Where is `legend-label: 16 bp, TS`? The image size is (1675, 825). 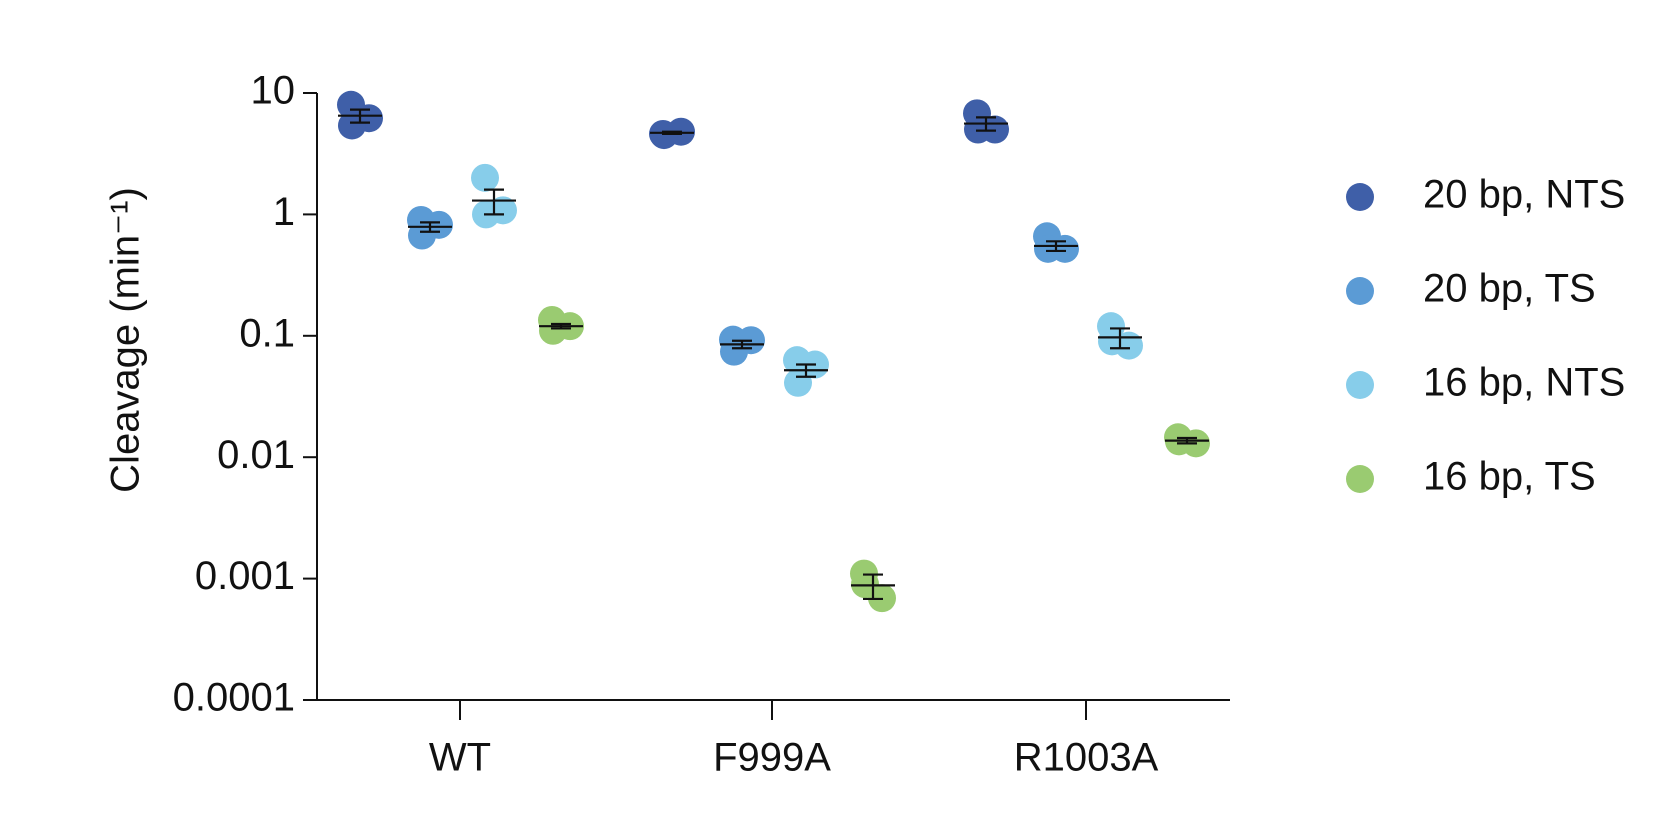 legend-label: 16 bp, TS is located at coordinates (1509, 477).